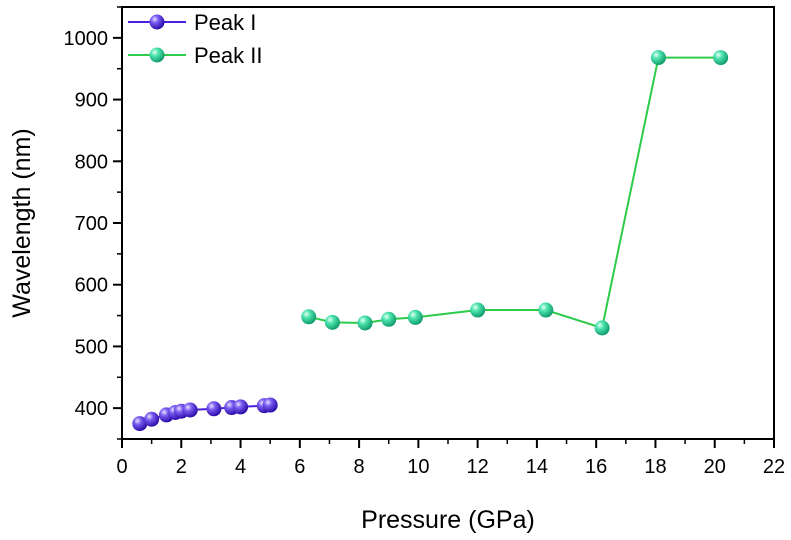 The width and height of the screenshot is (791, 540). What do you see at coordinates (91, 347) in the screenshot?
I see `y-tick-label: 500` at bounding box center [91, 347].